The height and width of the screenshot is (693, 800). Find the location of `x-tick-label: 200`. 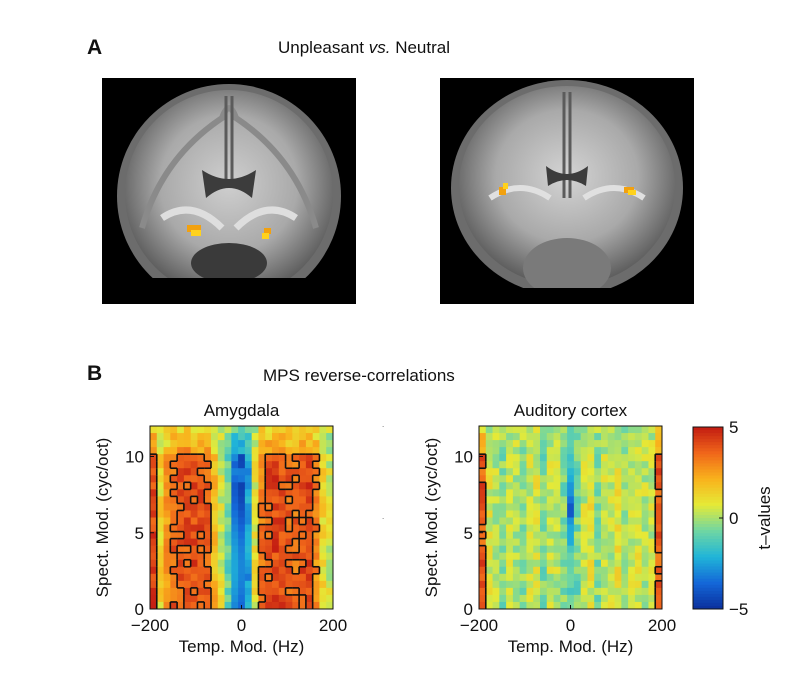

x-tick-label: 200 is located at coordinates (333, 625).